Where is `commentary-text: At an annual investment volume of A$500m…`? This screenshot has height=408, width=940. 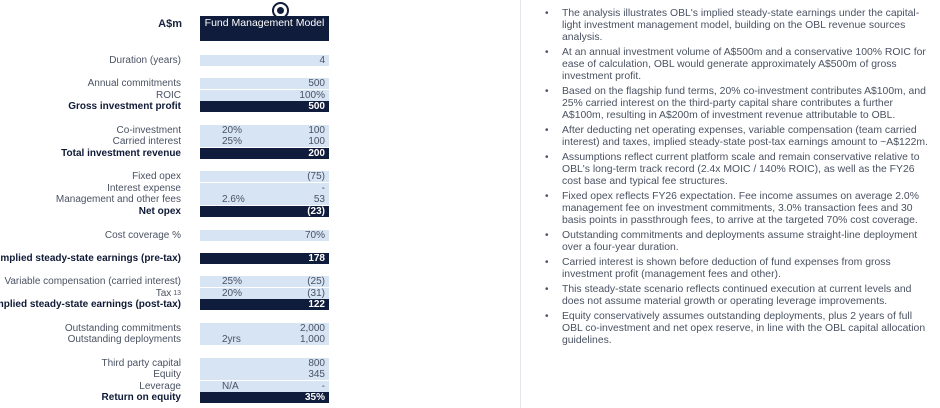
commentary-text: At an annual investment volume of A$500m… is located at coordinates (744, 64).